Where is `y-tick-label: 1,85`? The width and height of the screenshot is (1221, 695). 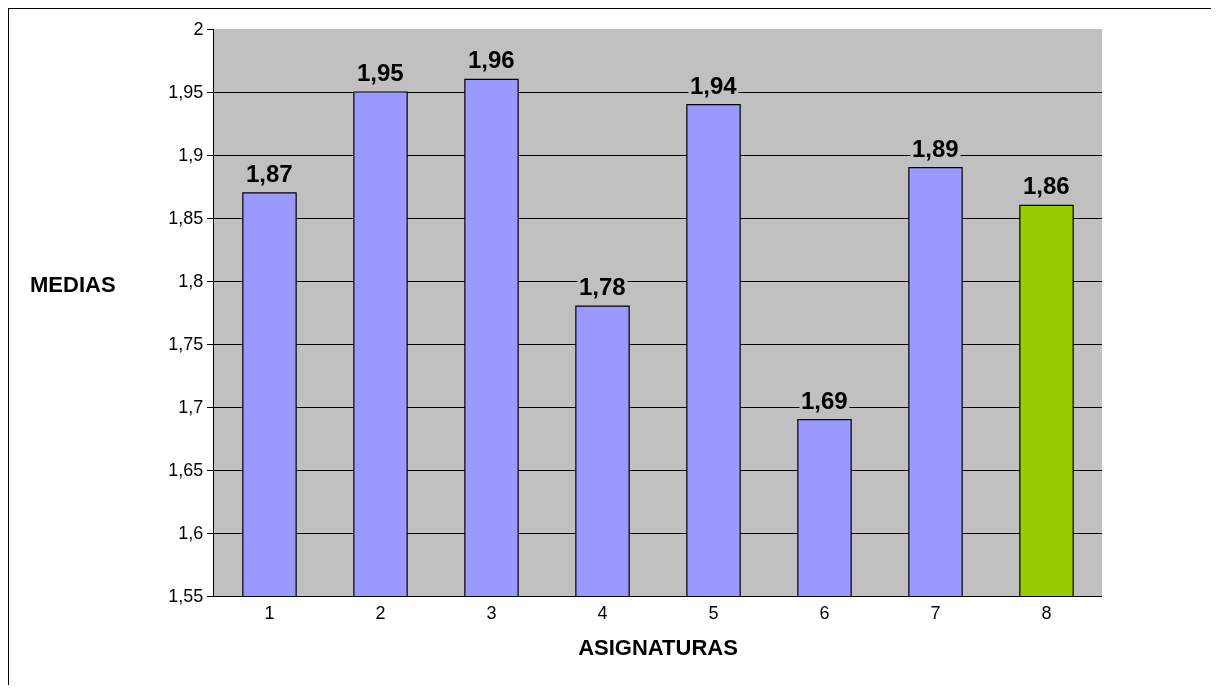
y-tick-label: 1,85 is located at coordinates (186, 218).